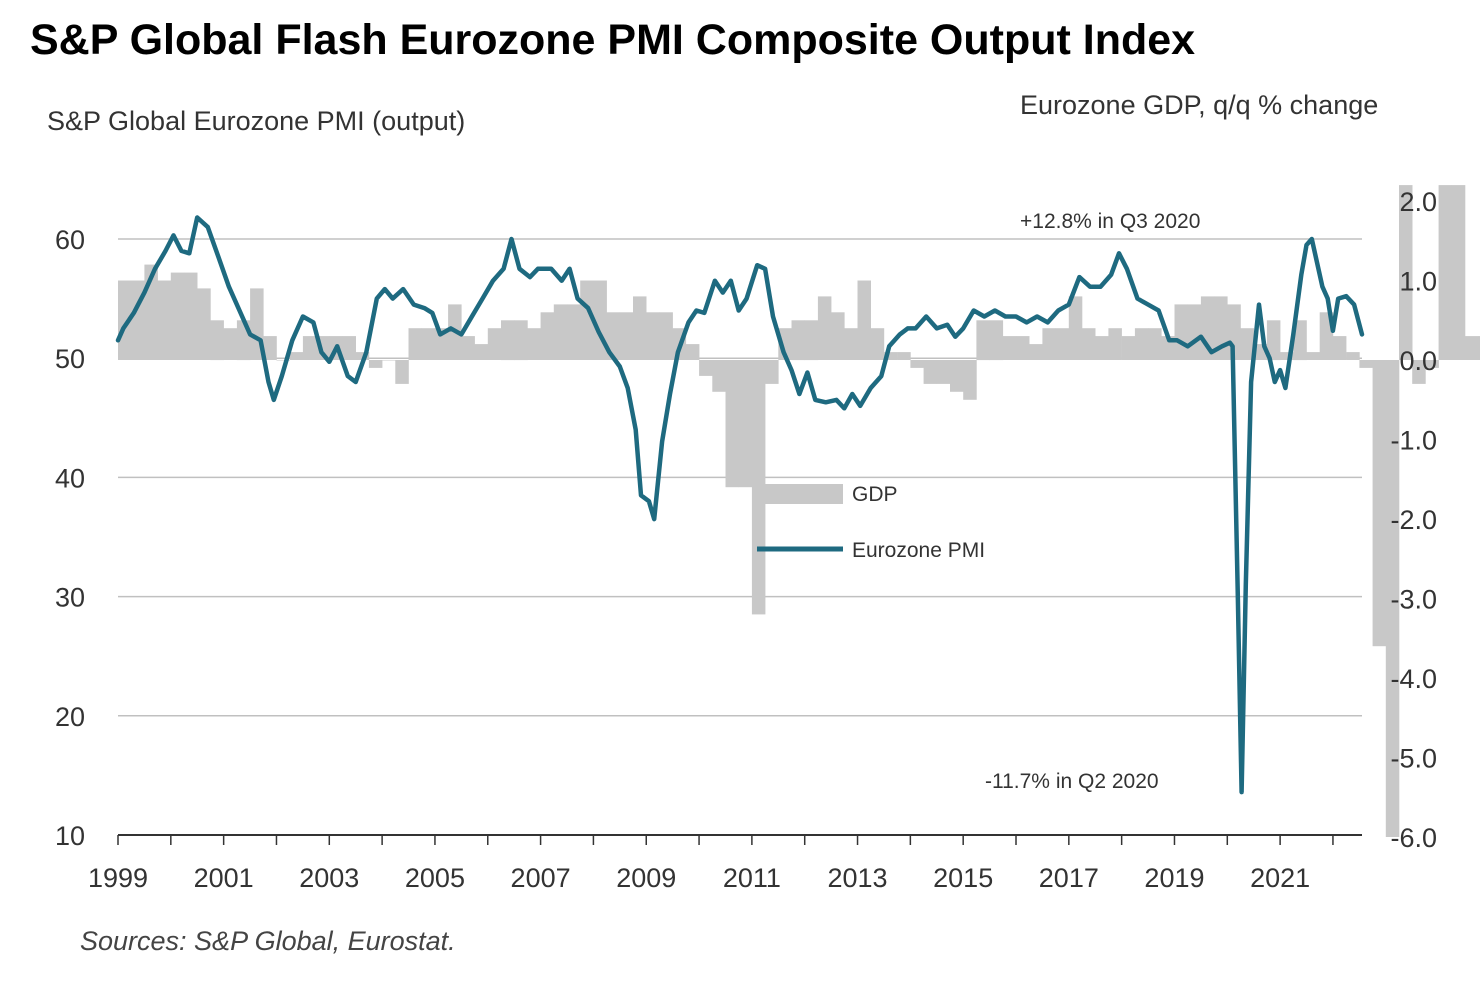 Image resolution: width=1480 pixels, height=990 pixels. I want to click on left-tick-label: 10, so click(70, 836).